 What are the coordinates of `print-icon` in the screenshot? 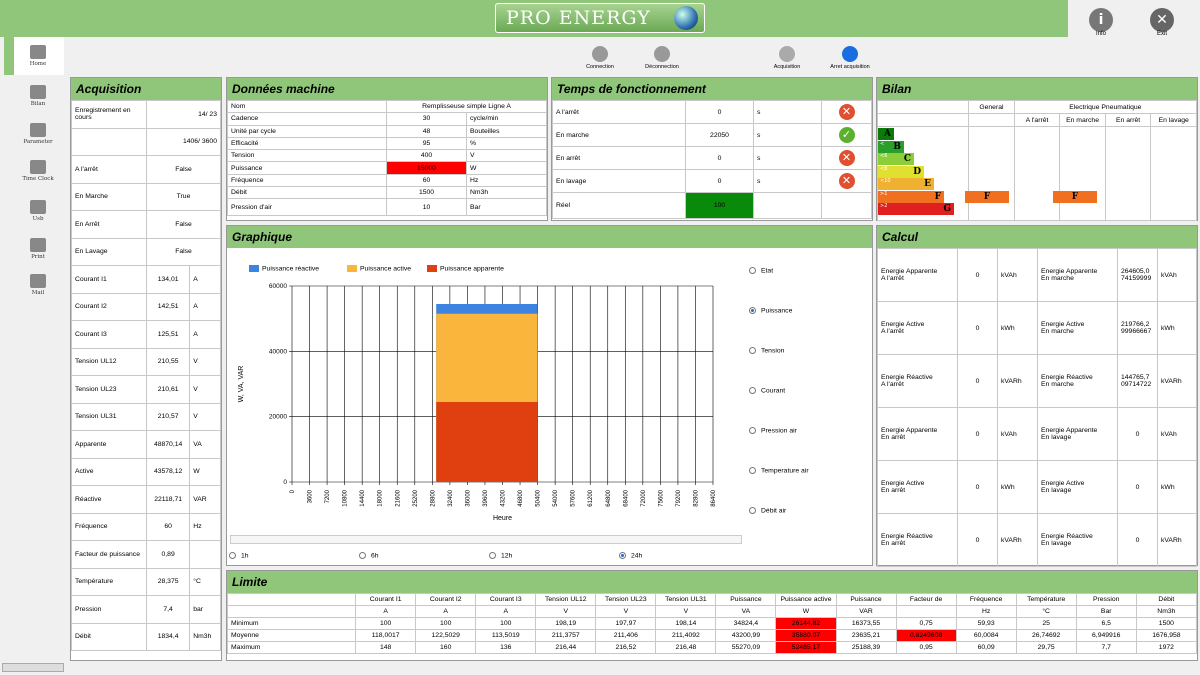 It's located at (38, 245).